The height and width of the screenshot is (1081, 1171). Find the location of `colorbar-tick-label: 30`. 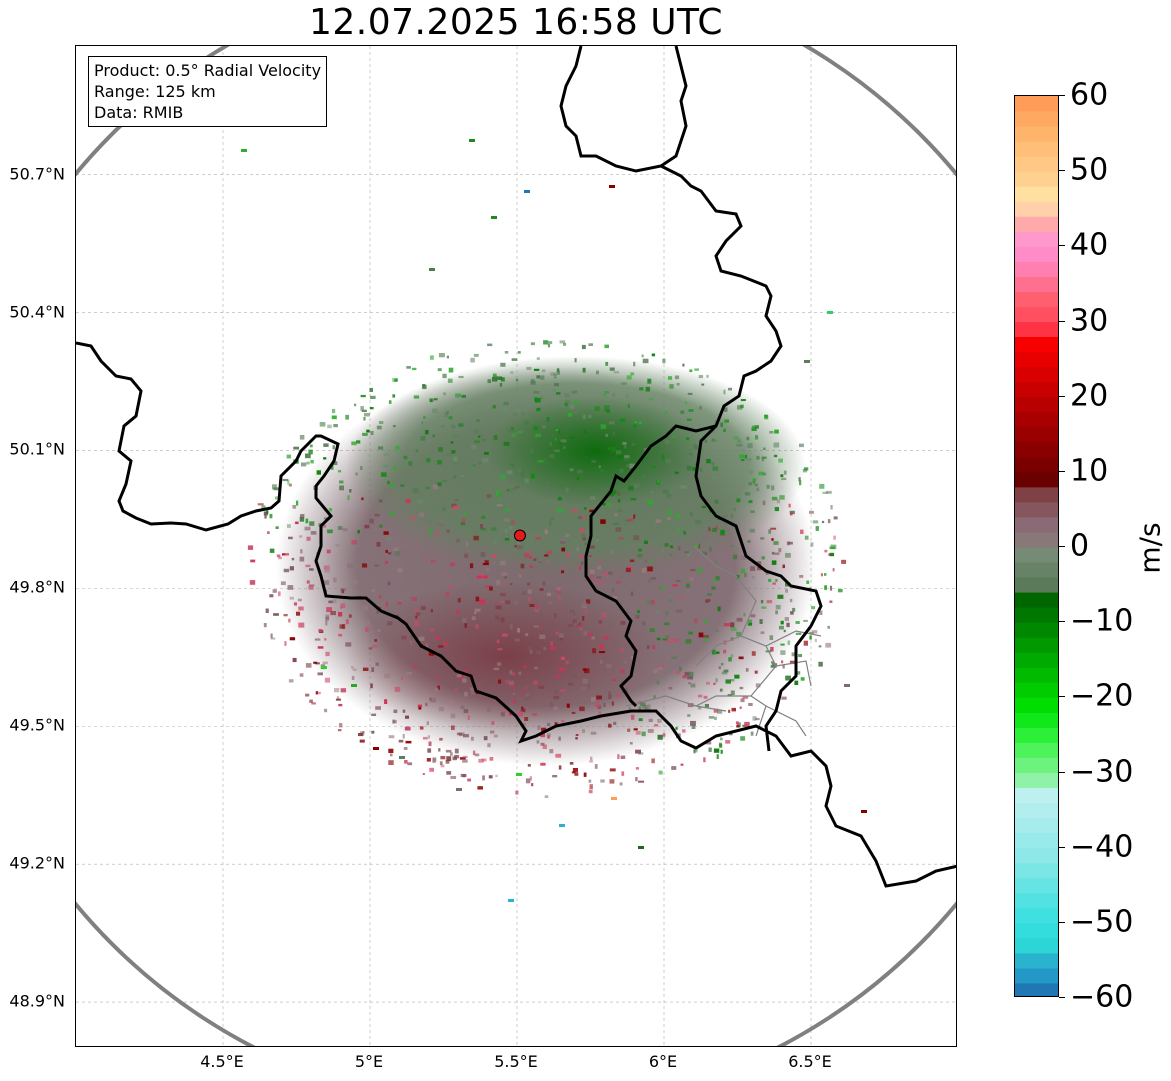

colorbar-tick-label: 30 is located at coordinates (1089, 320).